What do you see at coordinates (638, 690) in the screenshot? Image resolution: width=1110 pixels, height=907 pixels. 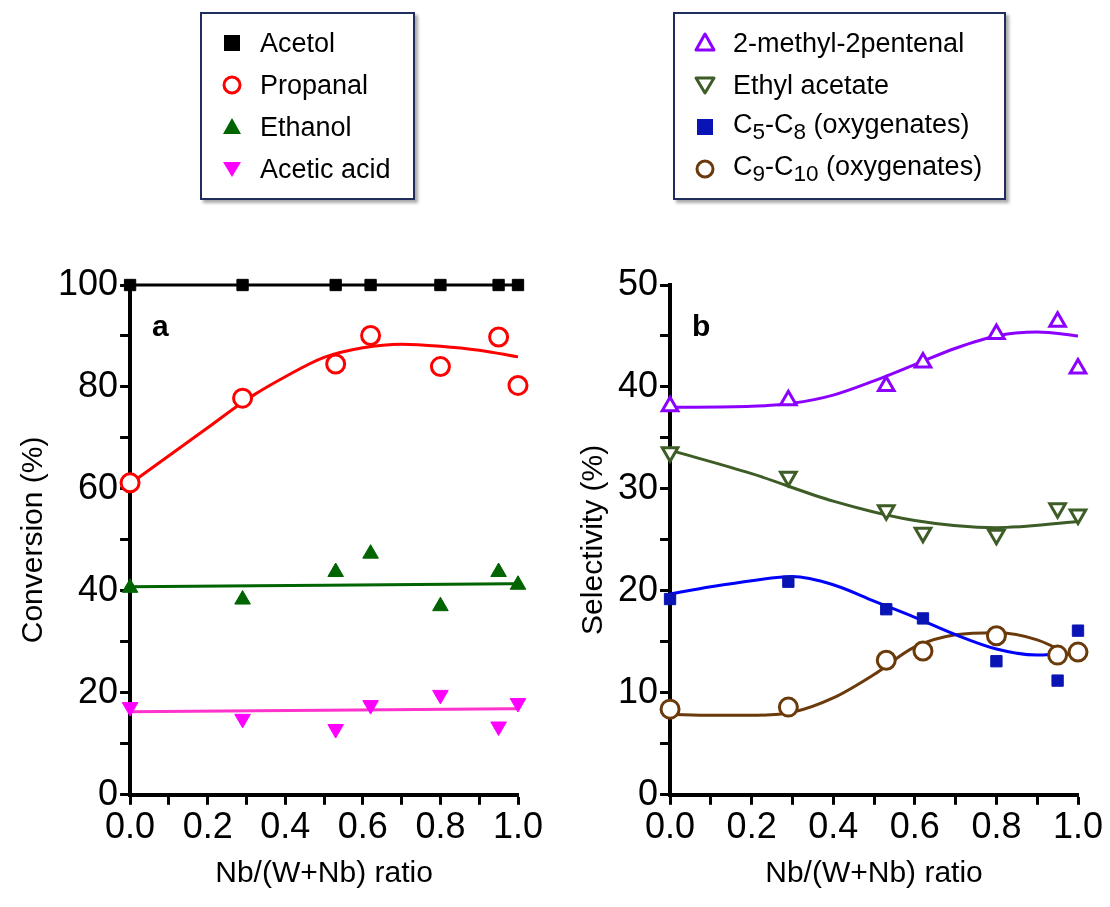 I see `y-tick-label: 10` at bounding box center [638, 690].